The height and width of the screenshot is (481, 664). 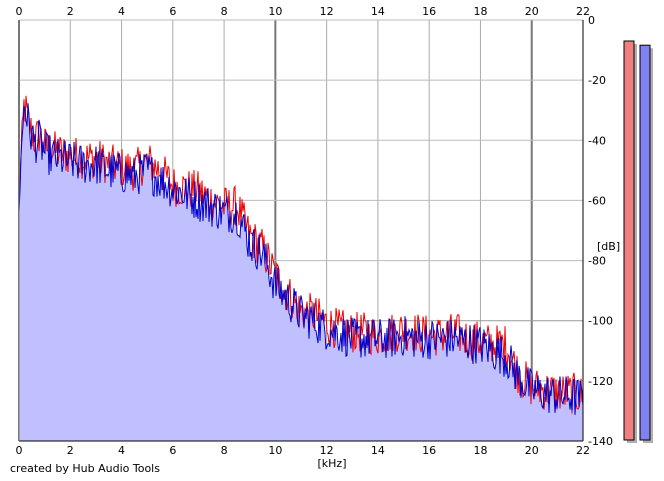 I want to click on y-tick-label: -140, so click(x=600, y=441).